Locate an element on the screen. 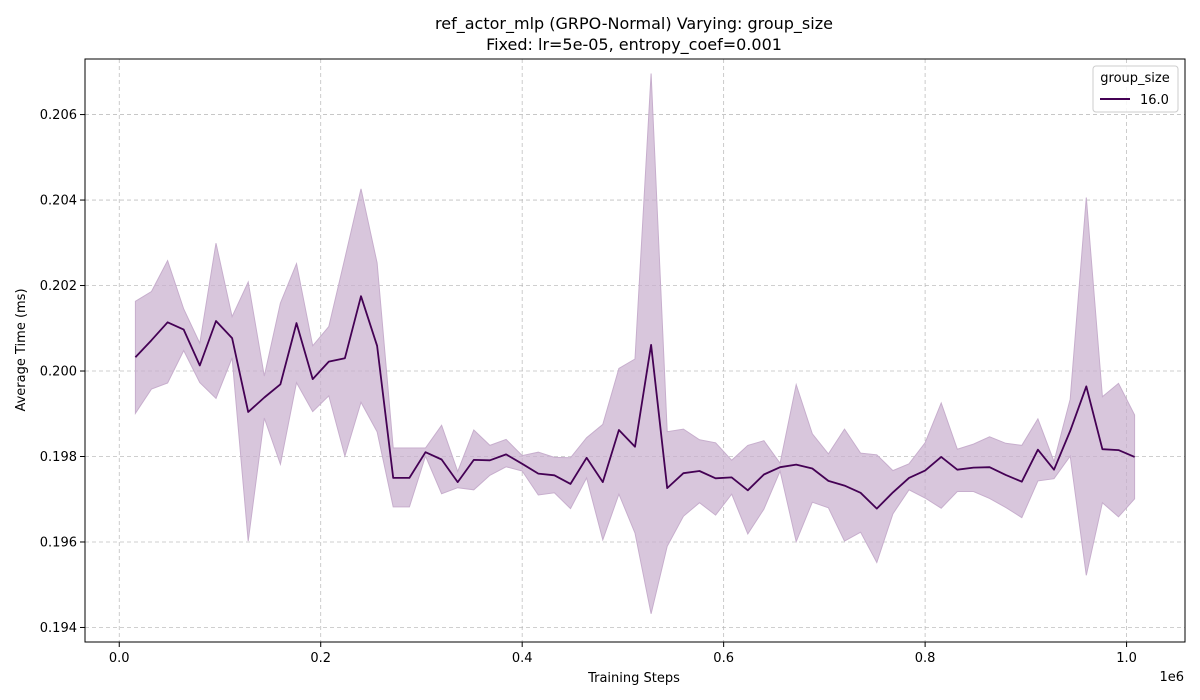 This screenshot has height=700, width=1200. y-tick-label: 0.196 is located at coordinates (58, 542).